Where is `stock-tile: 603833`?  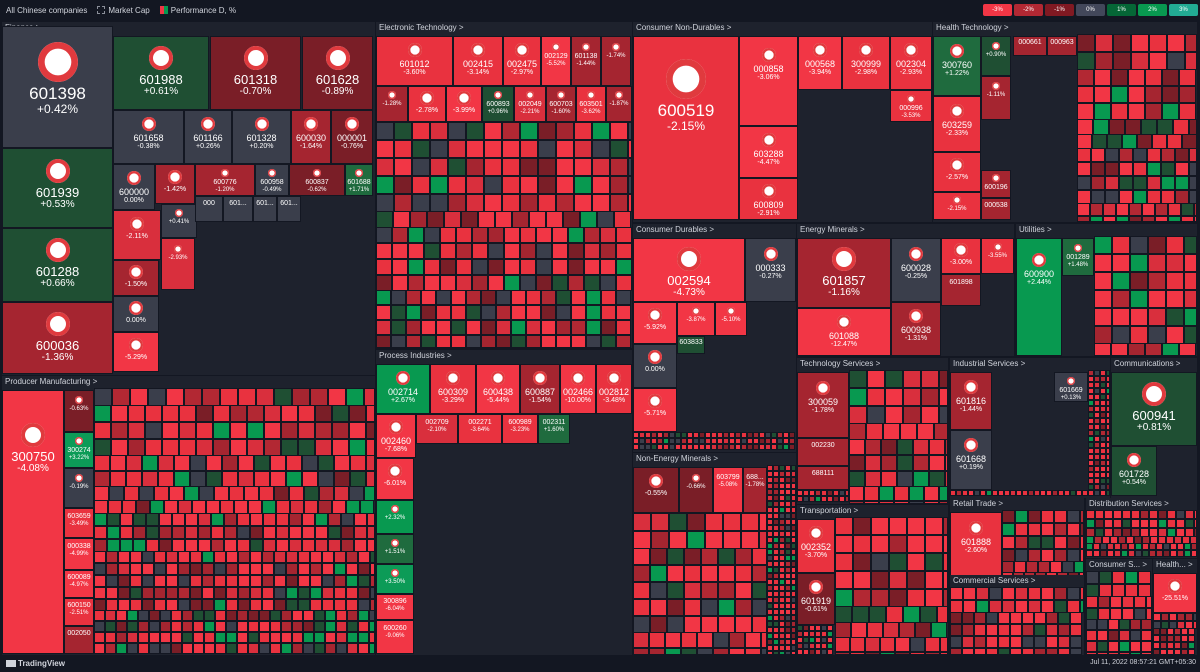
stock-tile: 603833 is located at coordinates (691, 345).